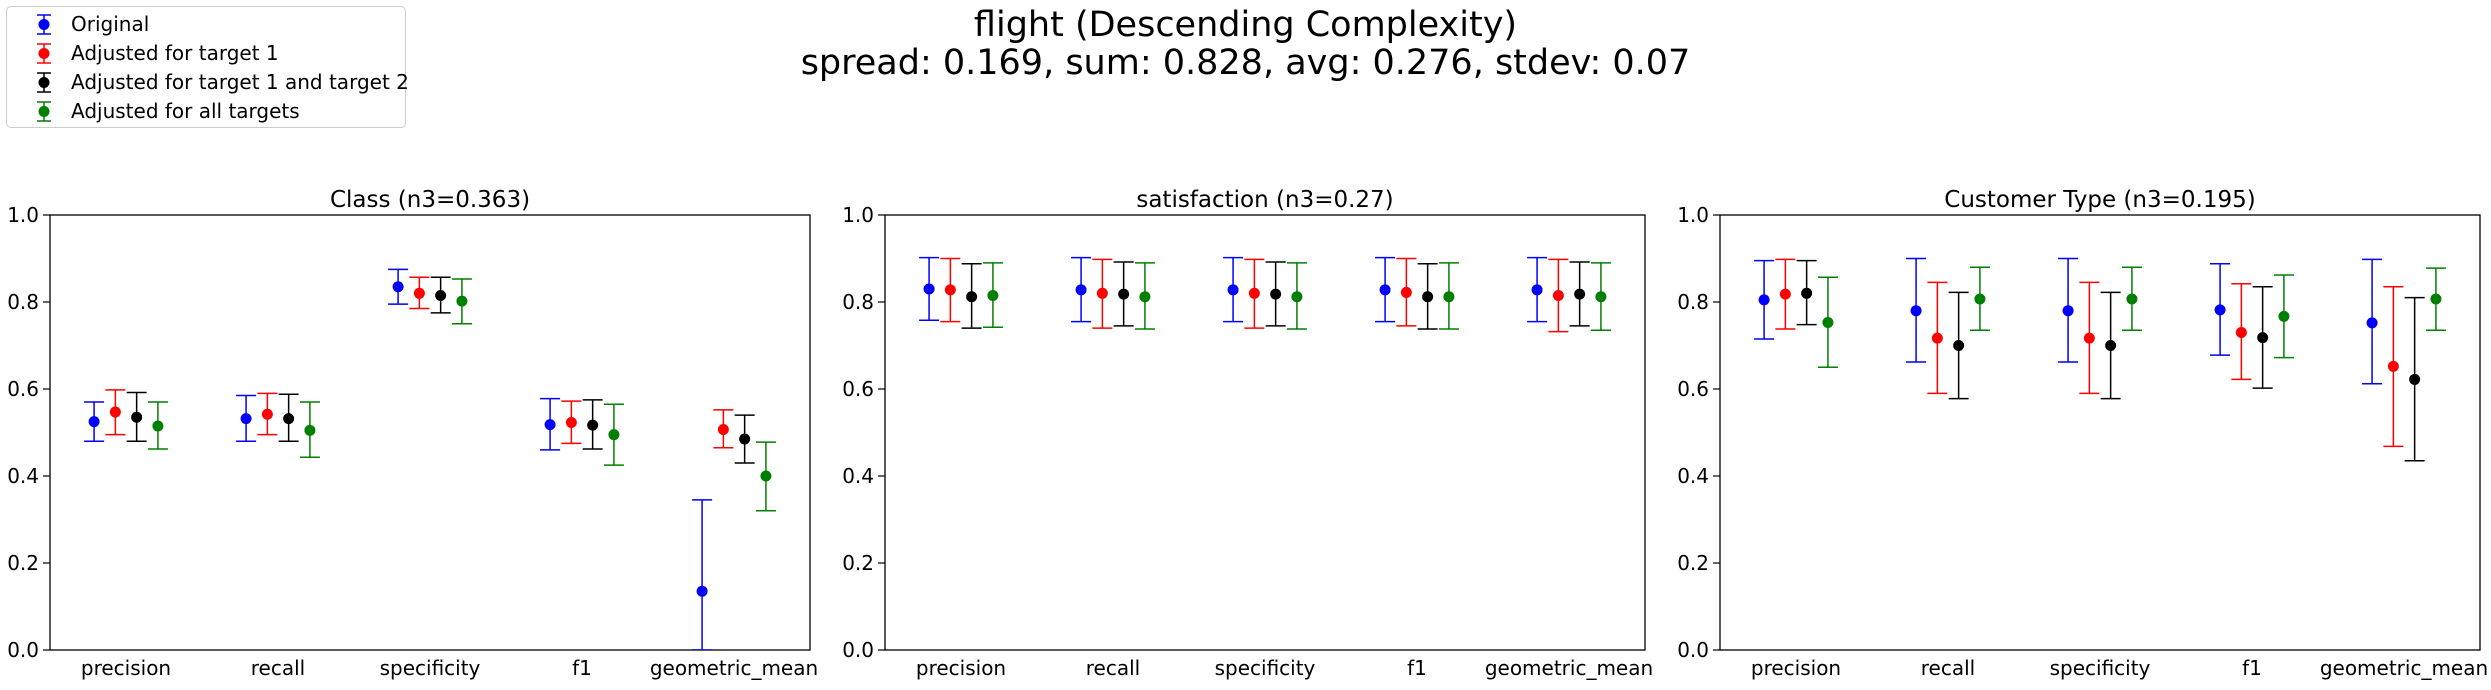 This screenshot has height=690, width=2491. What do you see at coordinates (240, 82) in the screenshot?
I see `legend-label-target1-2: Adjusted for target 1 and target 2` at bounding box center [240, 82].